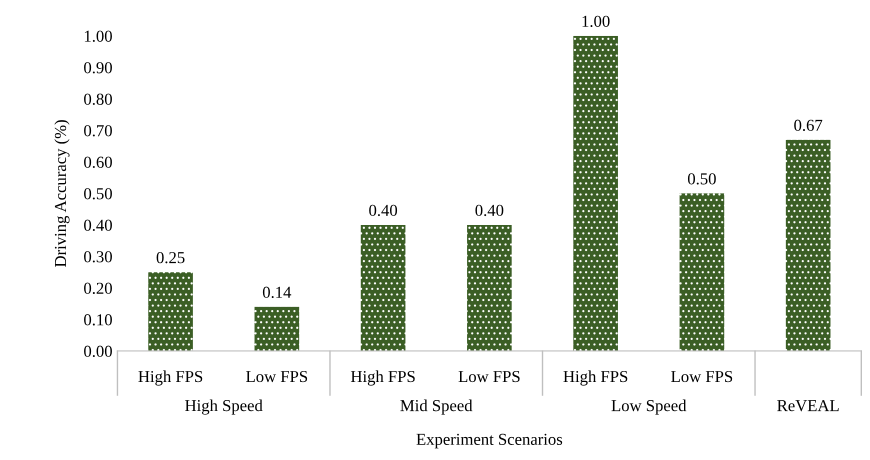 This screenshot has height=460, width=870. I want to click on y-tick-label: 0.80, so click(98, 99).